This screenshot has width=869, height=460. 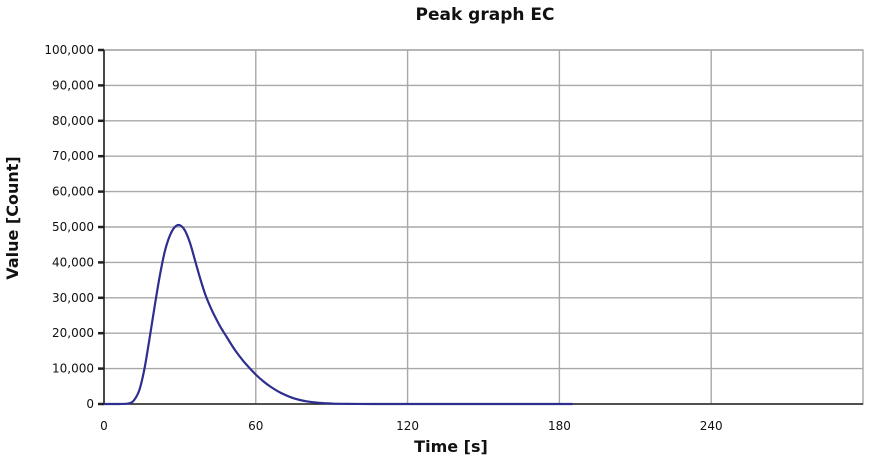 I want to click on x-tick-label: 60, so click(x=255, y=426).